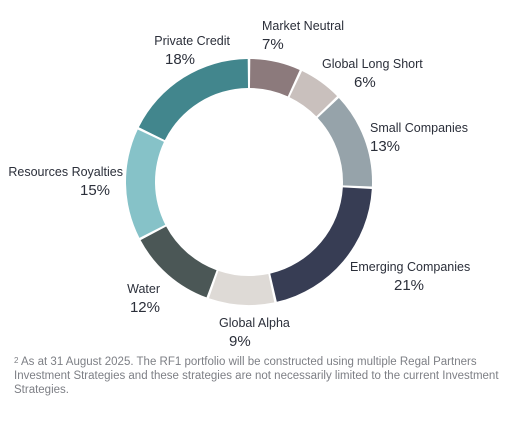  What do you see at coordinates (240, 341) in the screenshot?
I see `value-global-alpha: 9%` at bounding box center [240, 341].